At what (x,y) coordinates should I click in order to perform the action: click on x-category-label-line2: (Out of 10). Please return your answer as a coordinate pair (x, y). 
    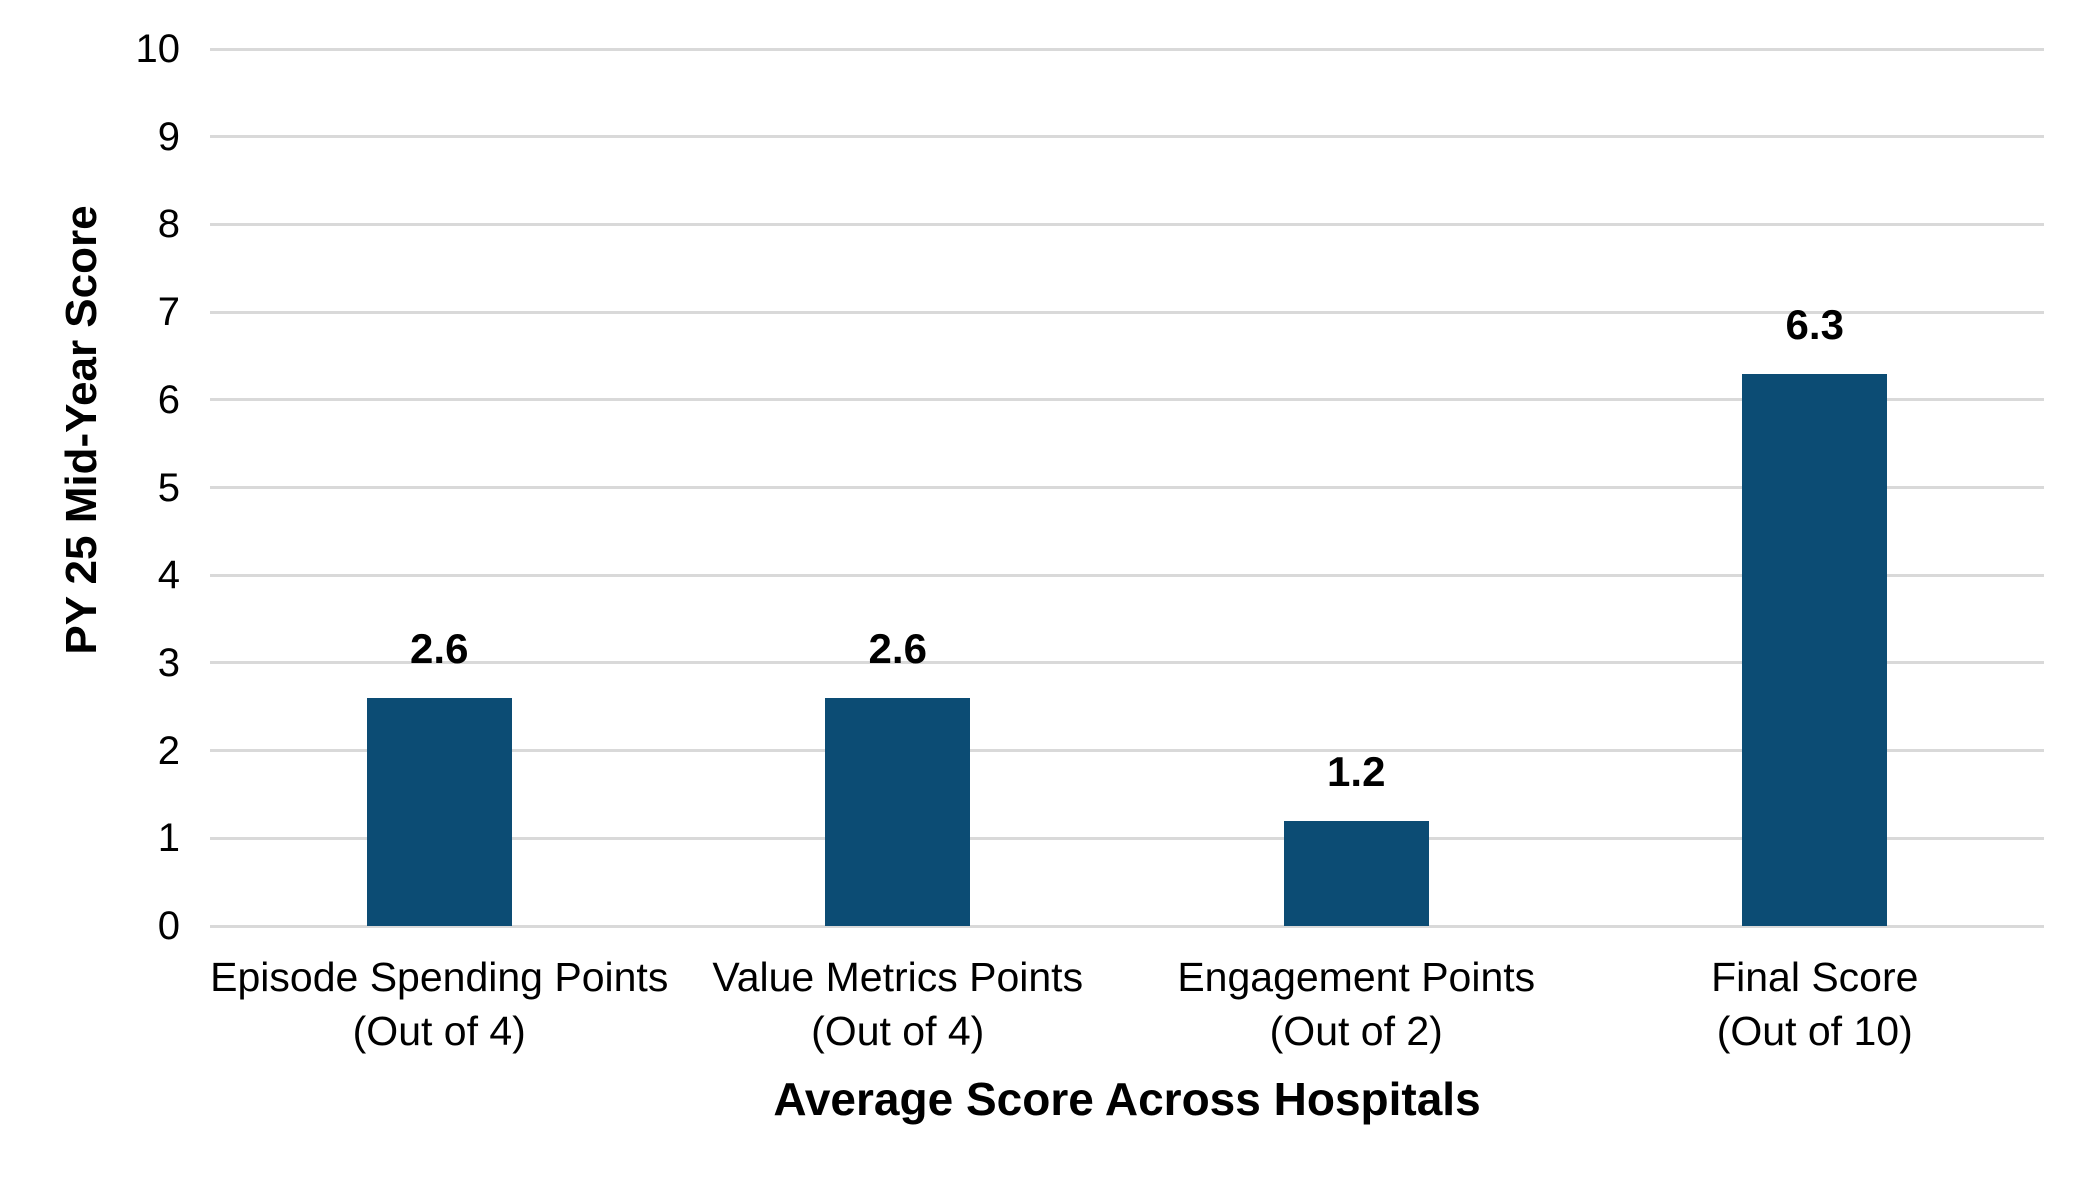
    Looking at the image, I should click on (1814, 1031).